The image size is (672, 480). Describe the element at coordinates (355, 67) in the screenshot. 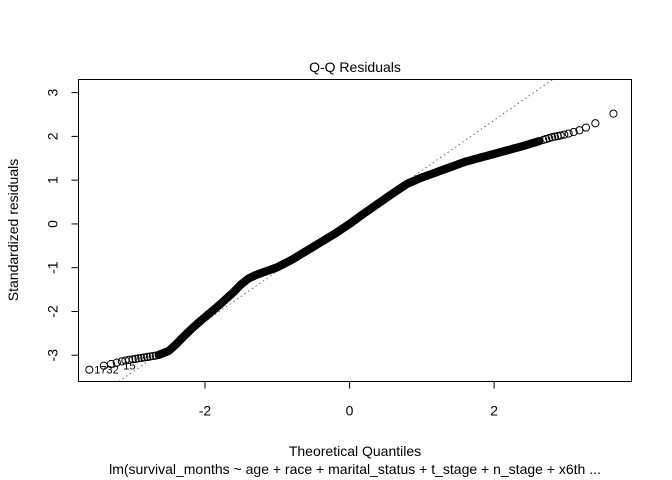

I see `chart-title: Q-Q Residuals` at that location.